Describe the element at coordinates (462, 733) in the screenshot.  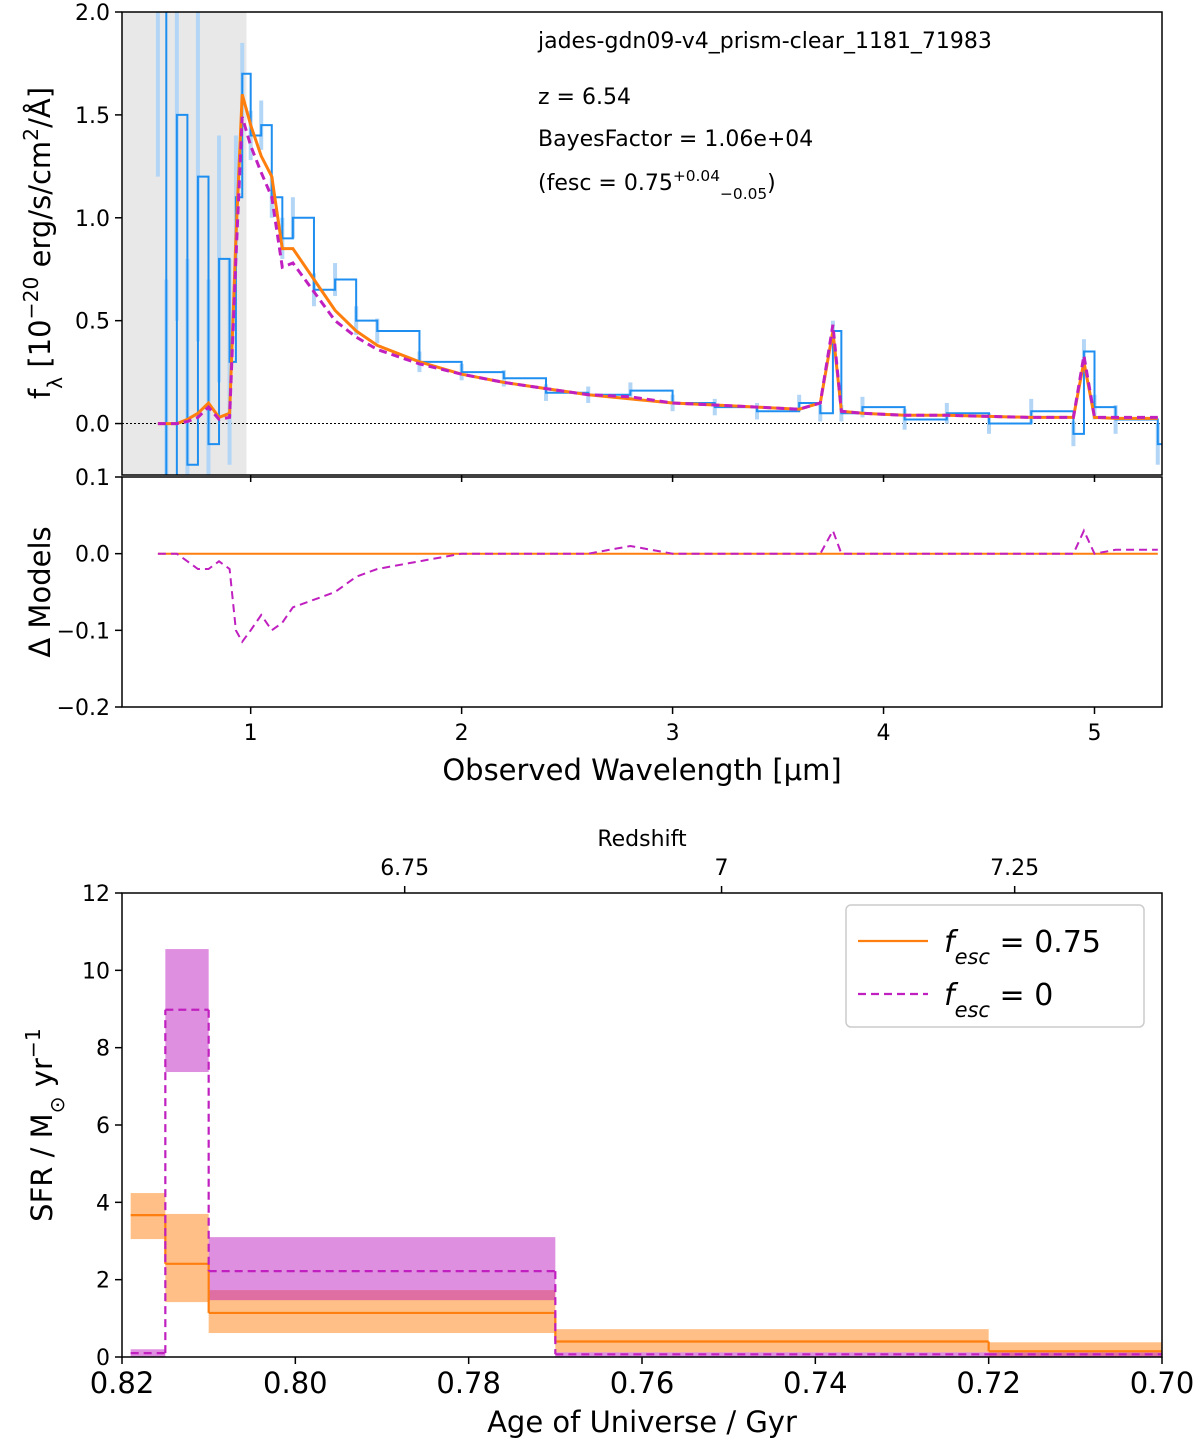
I see `x-tick-label: 2` at that location.